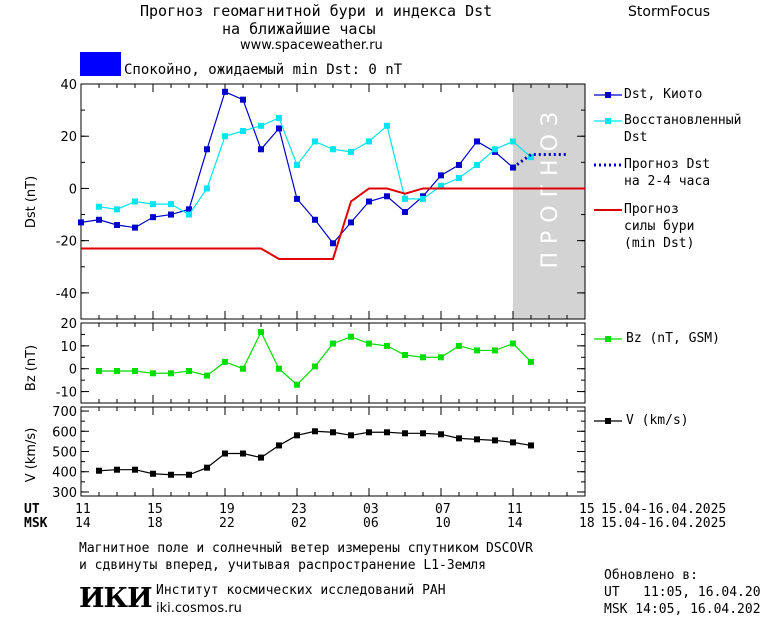  I want to click on msk-tick-label: 18, so click(587, 523).